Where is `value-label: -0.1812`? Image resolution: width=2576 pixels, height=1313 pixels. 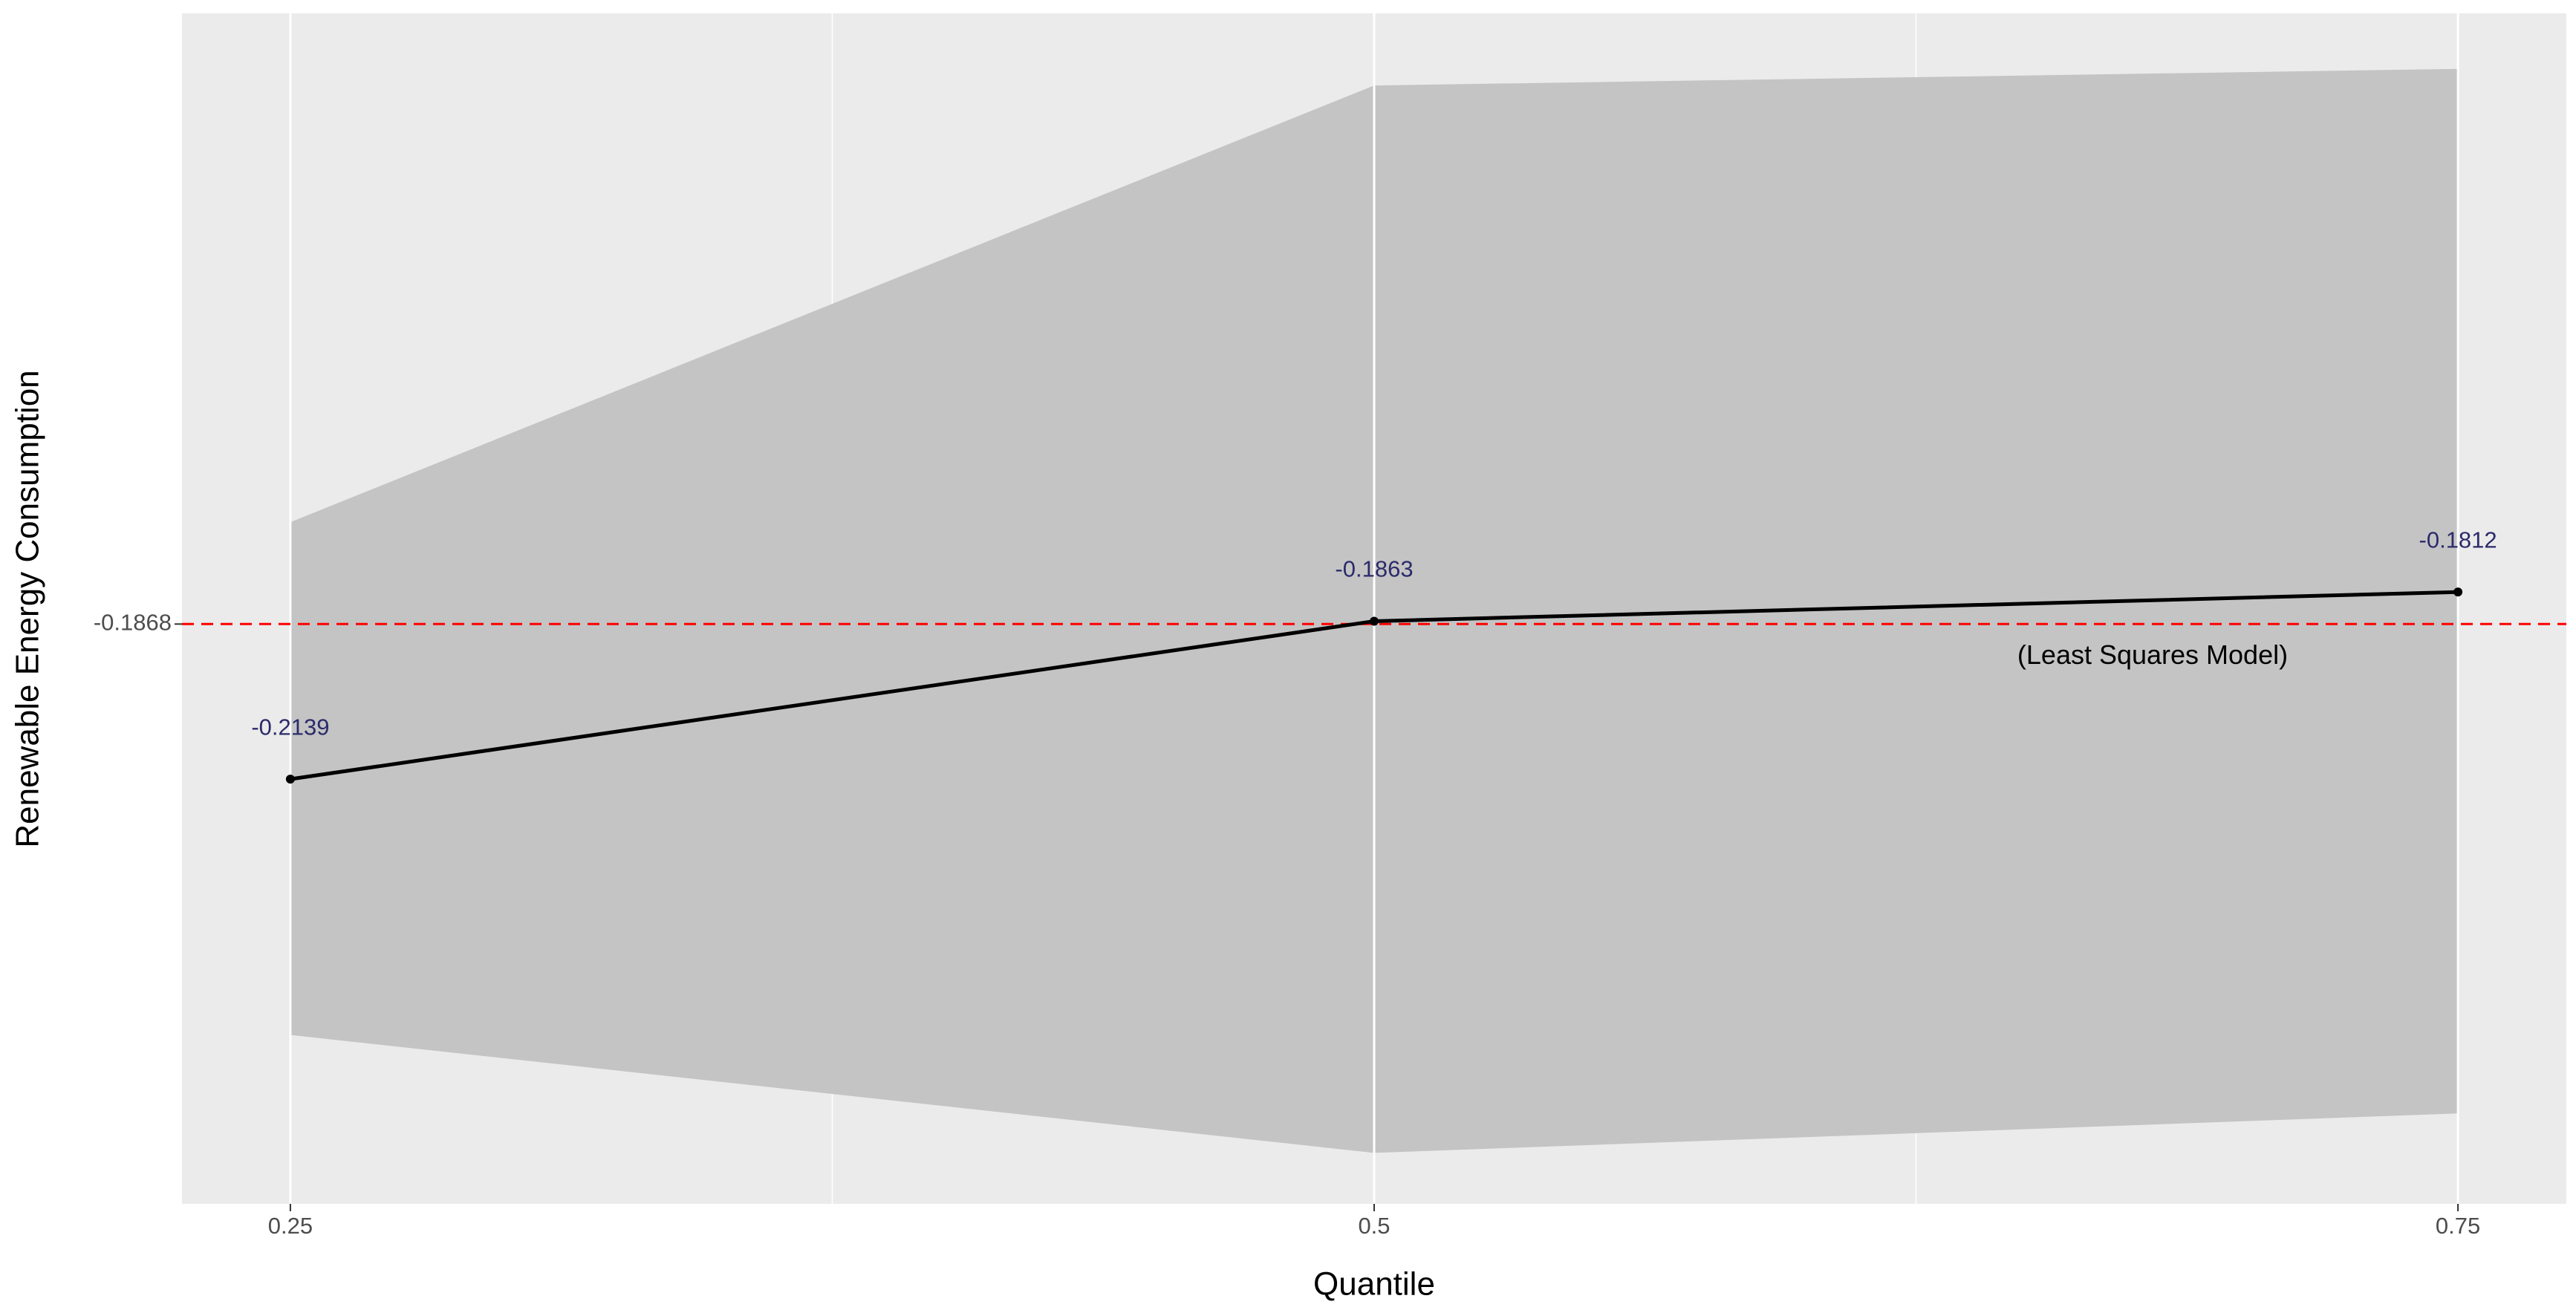 value-label: -0.1812 is located at coordinates (2458, 540).